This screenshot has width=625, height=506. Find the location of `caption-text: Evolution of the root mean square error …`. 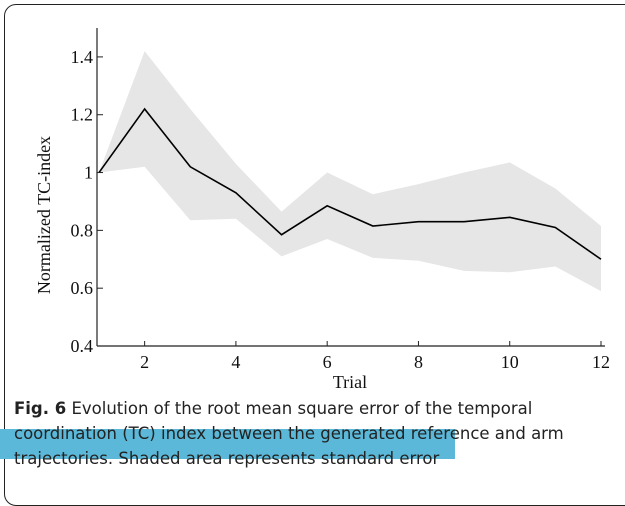

caption-text: Evolution of the root mean square error … is located at coordinates (289, 433).